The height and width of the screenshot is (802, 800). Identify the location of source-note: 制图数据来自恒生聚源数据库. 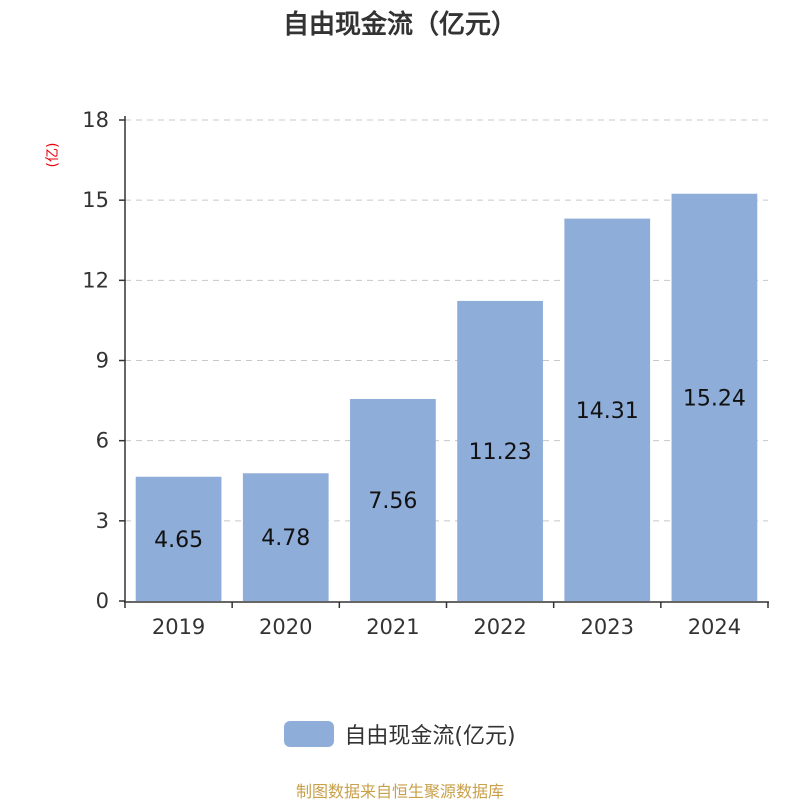
(399, 791).